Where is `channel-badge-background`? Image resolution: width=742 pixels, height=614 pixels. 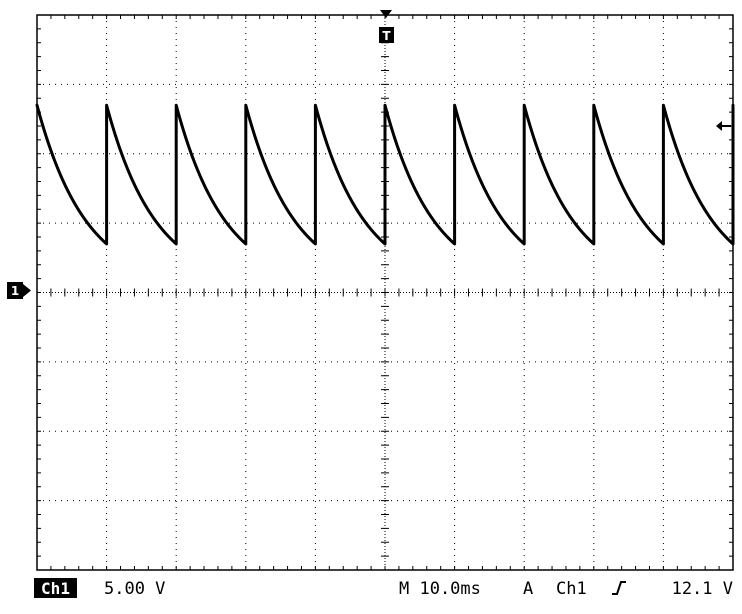 channel-badge-background is located at coordinates (55, 588).